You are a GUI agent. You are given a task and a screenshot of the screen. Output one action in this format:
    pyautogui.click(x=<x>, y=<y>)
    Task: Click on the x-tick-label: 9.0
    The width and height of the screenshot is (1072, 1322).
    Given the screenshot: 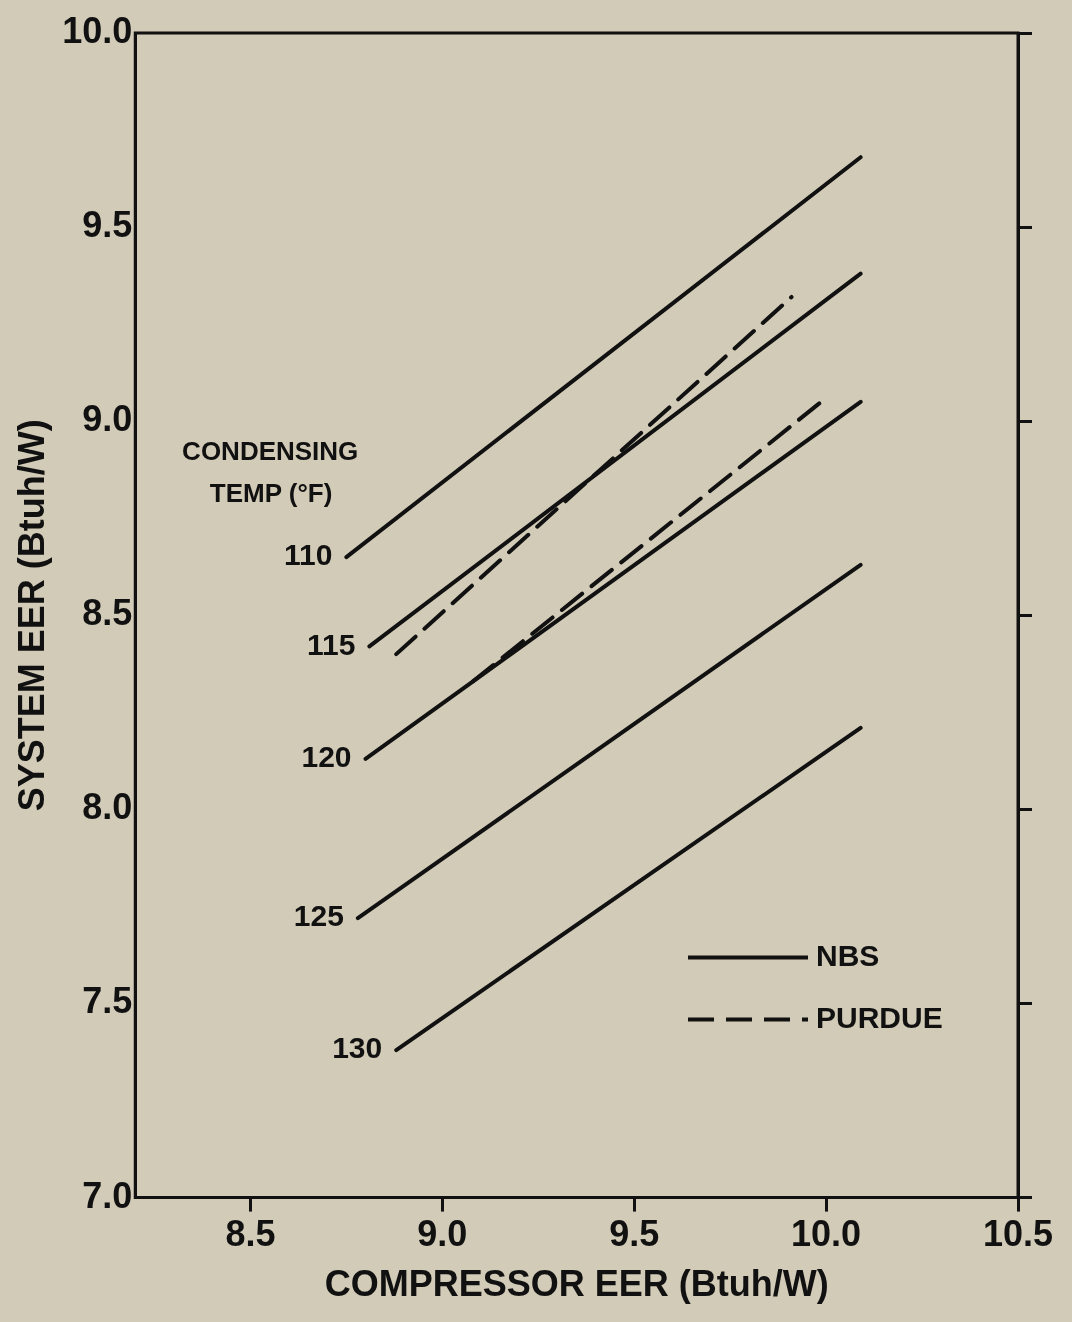 What is the action you would take?
    pyautogui.click(x=442, y=1234)
    